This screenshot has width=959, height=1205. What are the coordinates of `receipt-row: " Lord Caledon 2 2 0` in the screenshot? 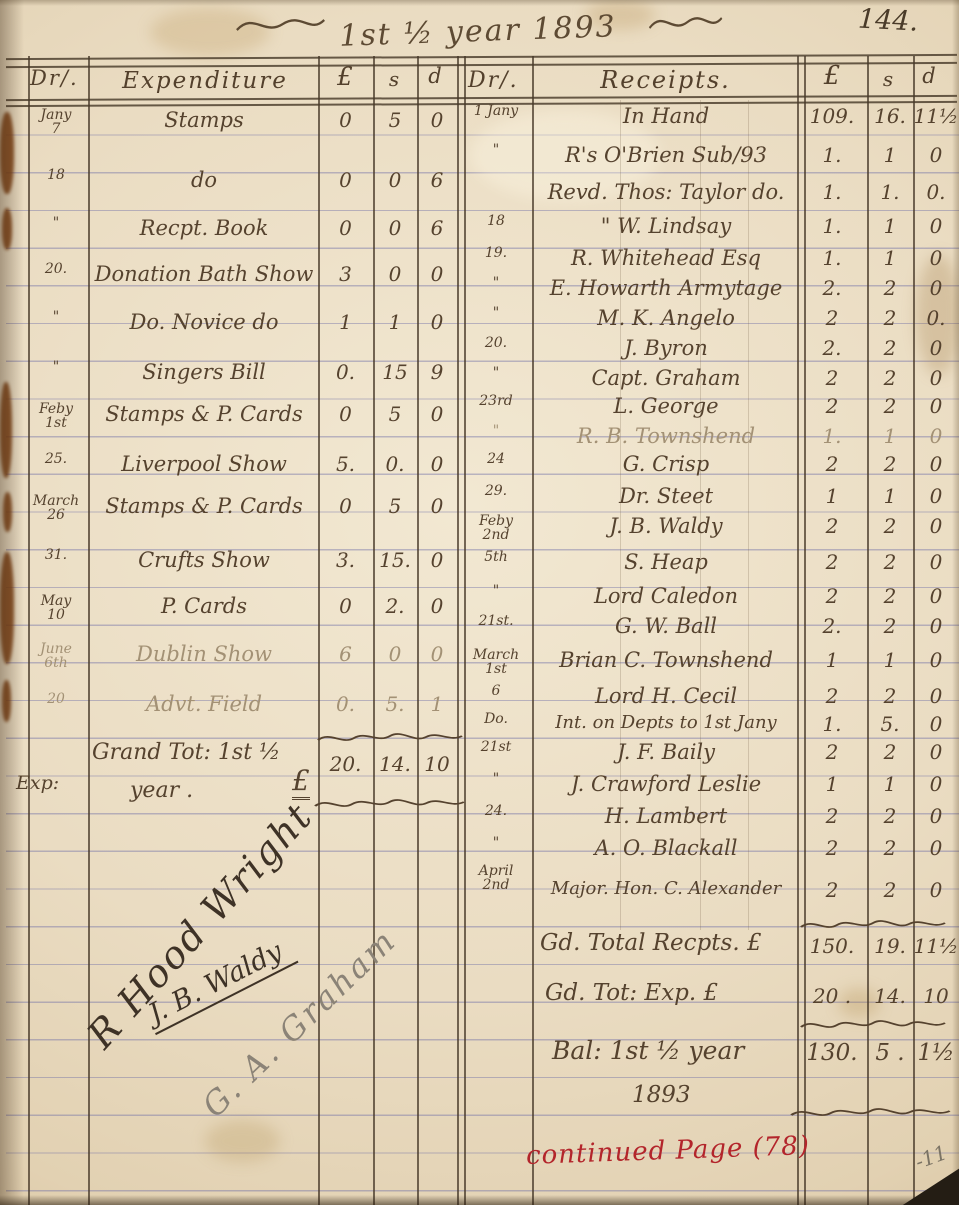 It's located at (479, 603).